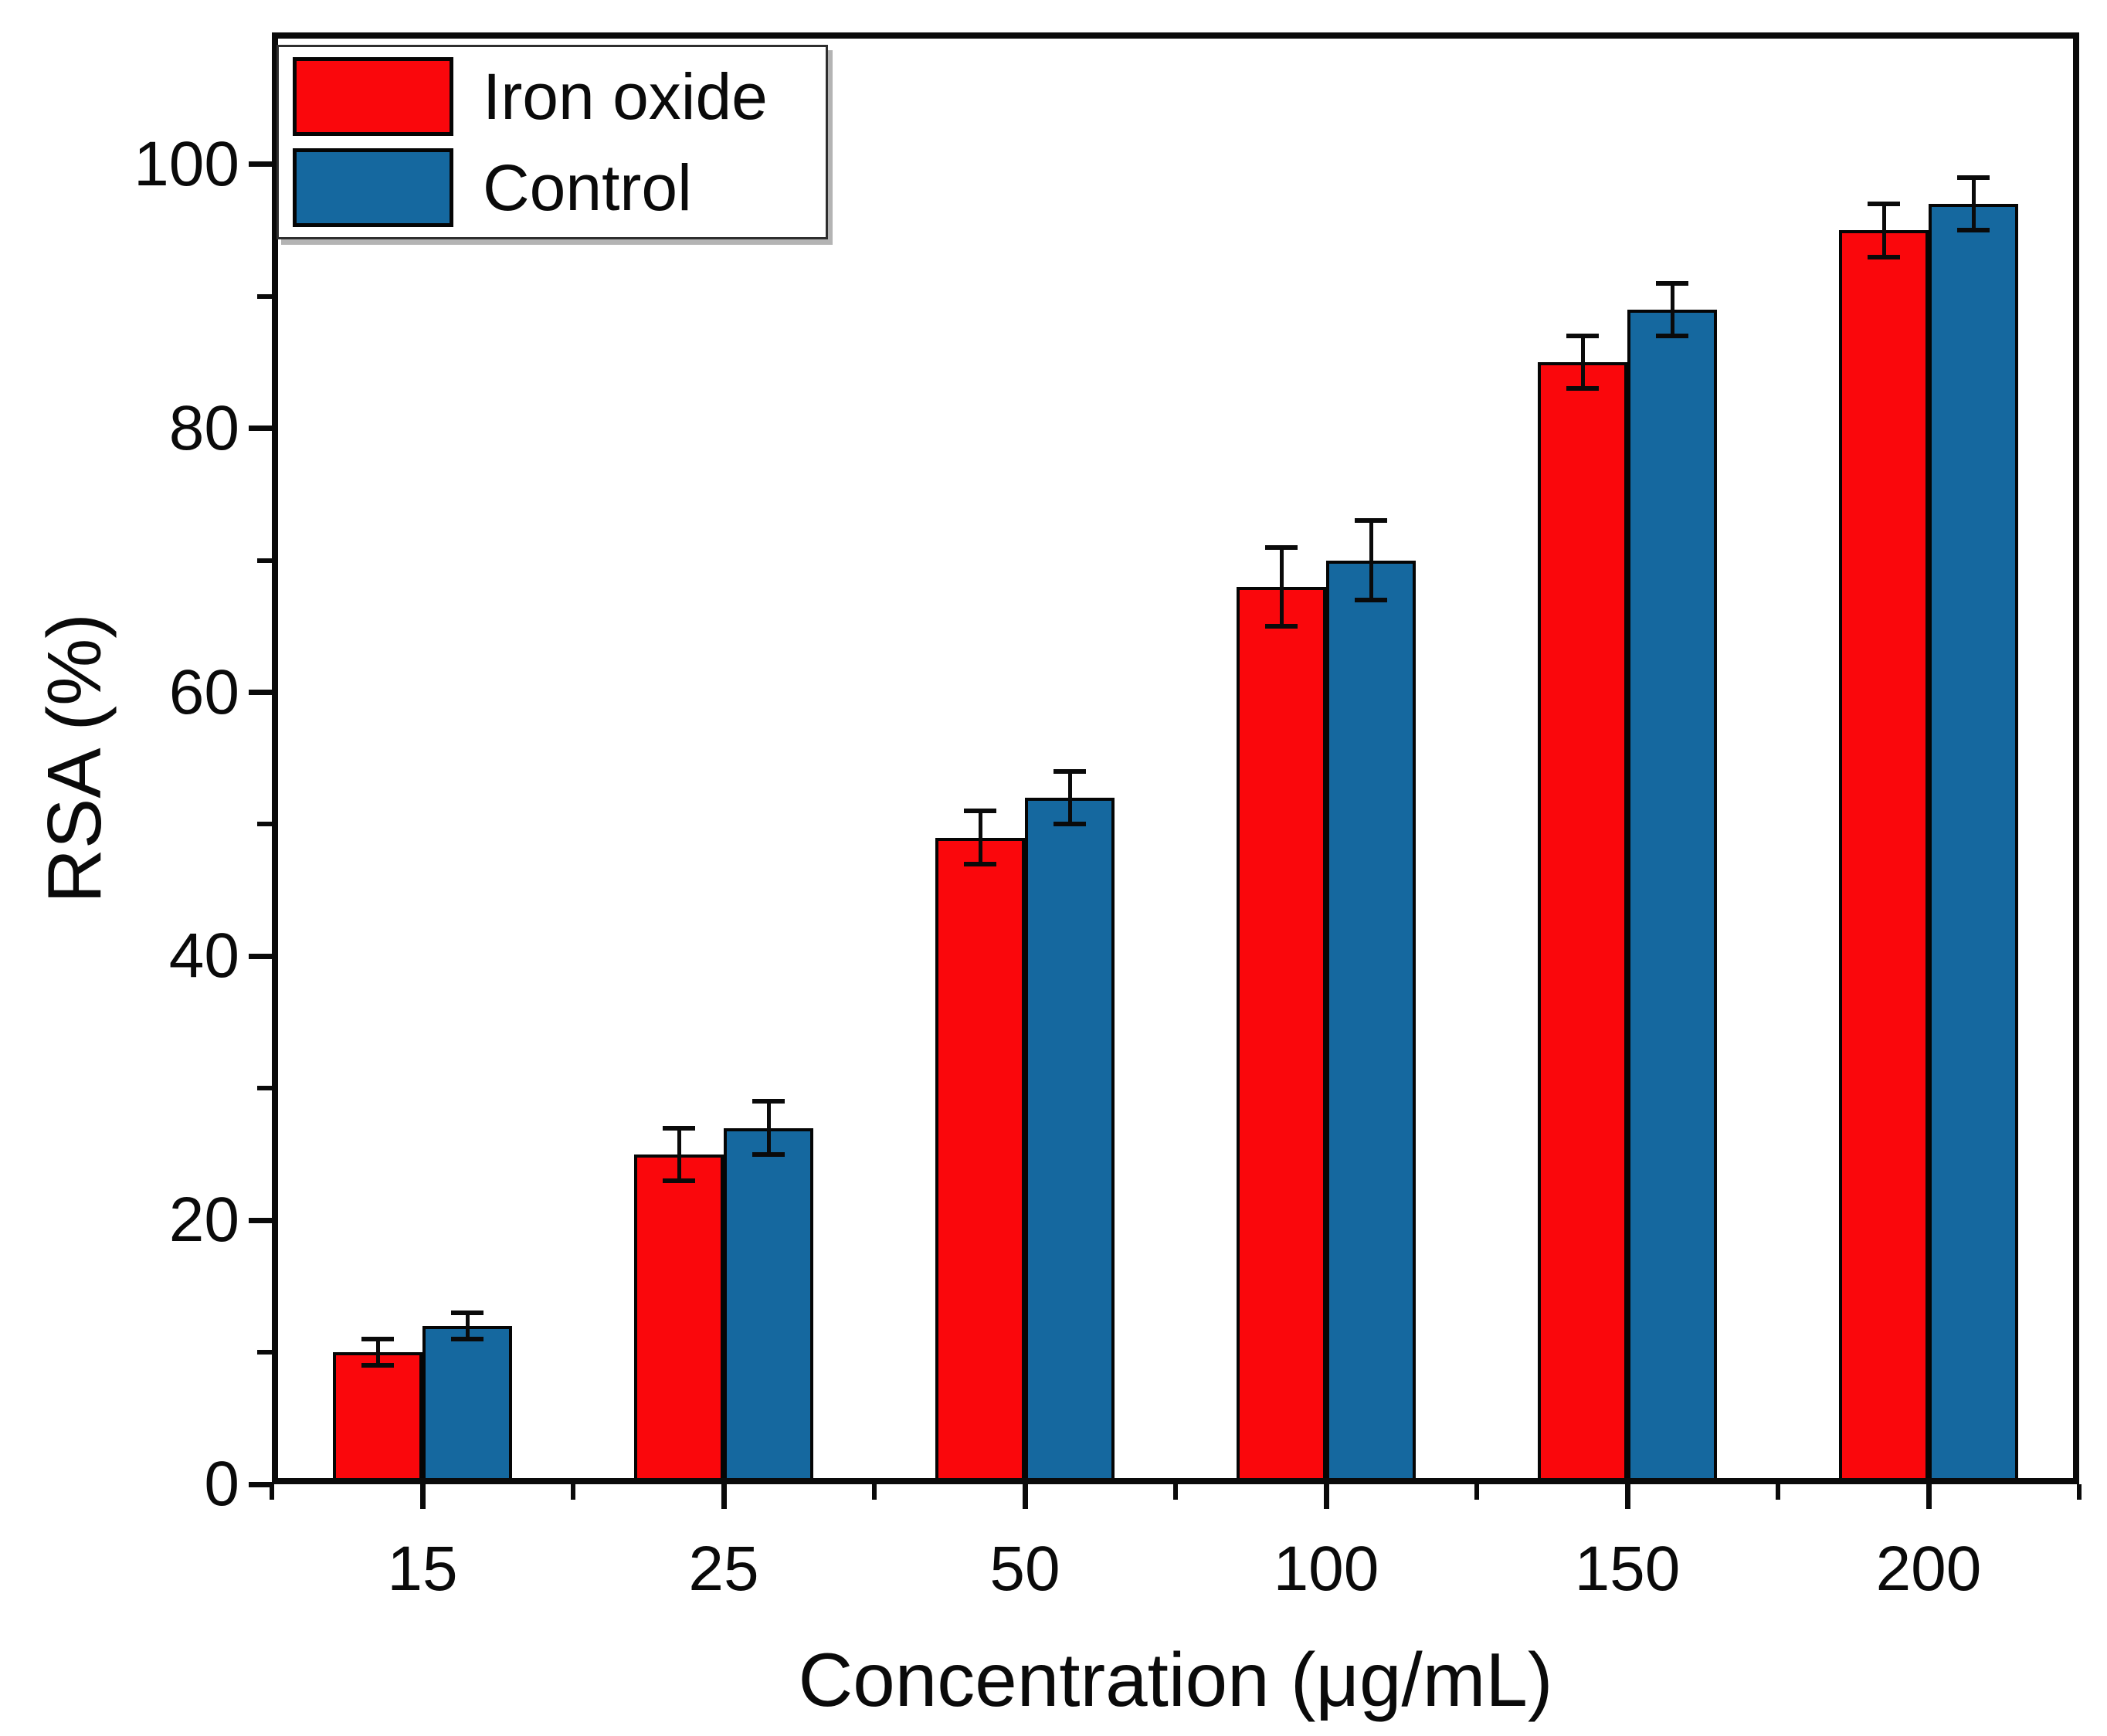  What do you see at coordinates (1326, 1569) in the screenshot?
I see `x-tick-label: 100` at bounding box center [1326, 1569].